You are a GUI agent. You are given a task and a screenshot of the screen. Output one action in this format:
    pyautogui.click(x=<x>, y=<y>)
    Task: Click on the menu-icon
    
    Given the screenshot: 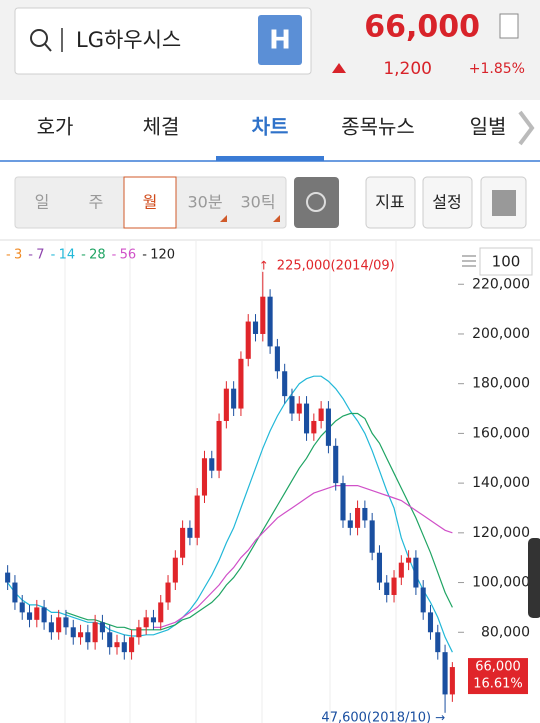 What is the action you would take?
    pyautogui.click(x=469, y=261)
    